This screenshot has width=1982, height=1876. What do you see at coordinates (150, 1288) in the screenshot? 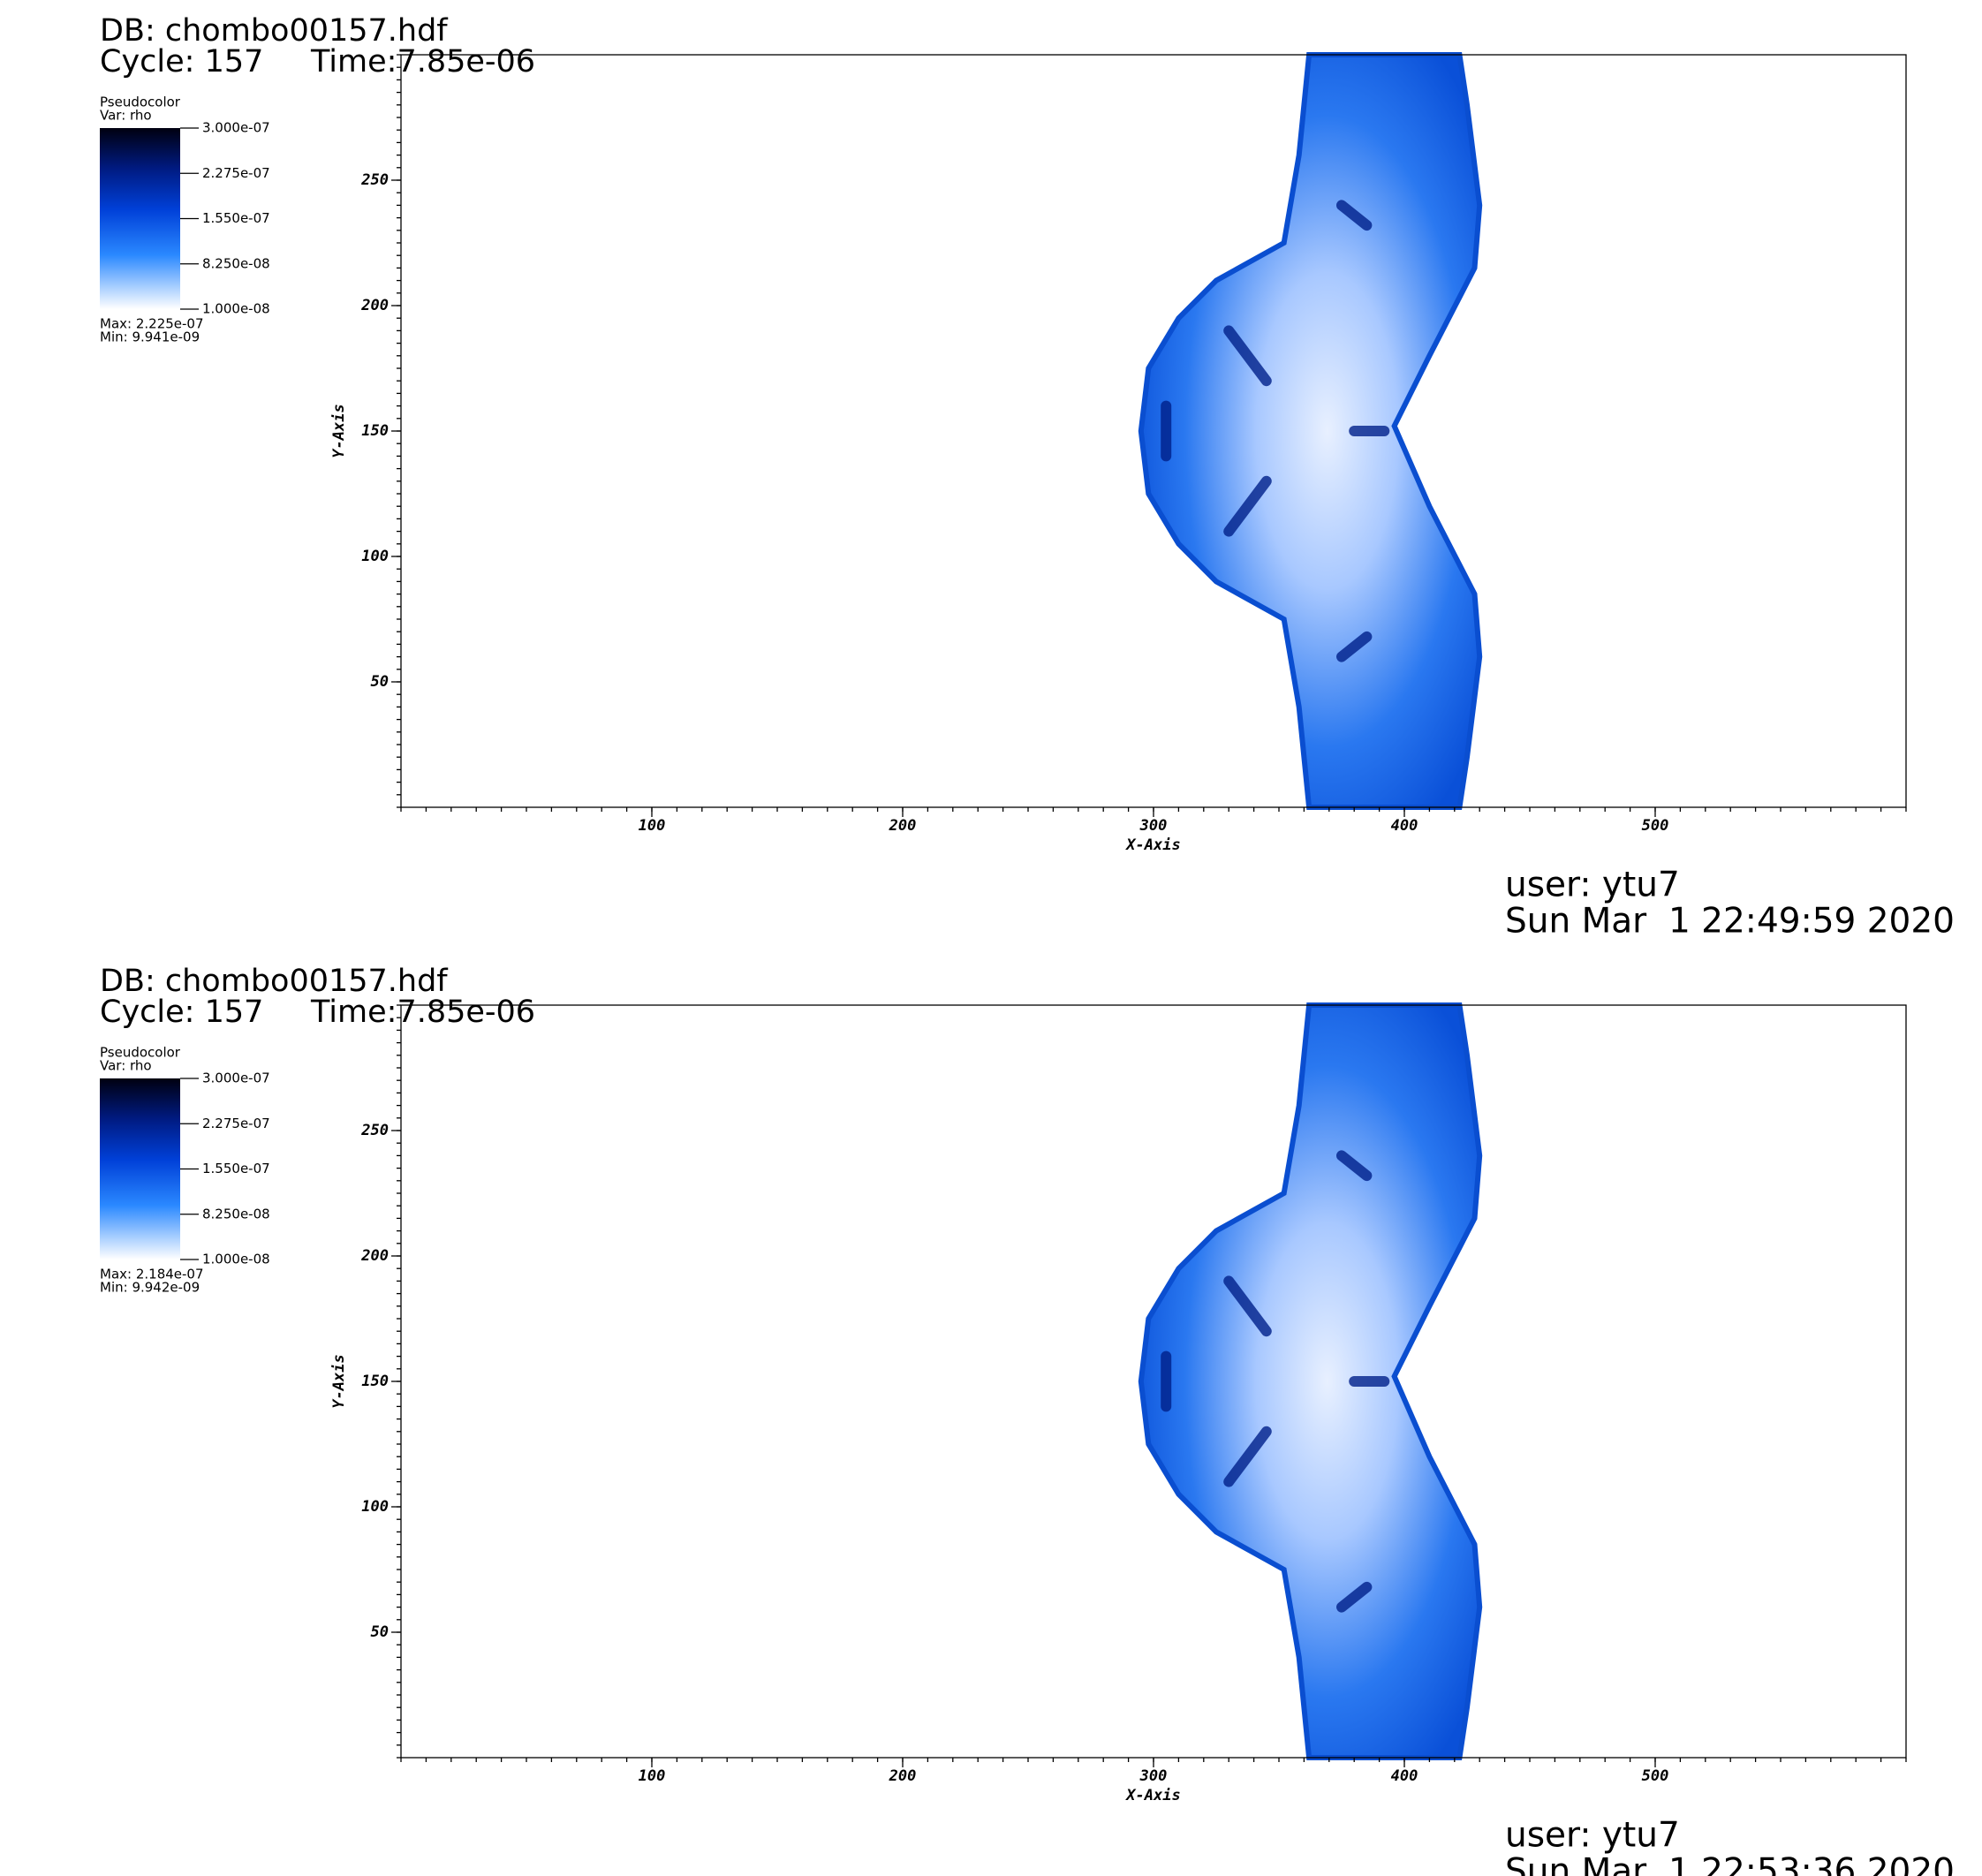
I see `legend-min: Min: 9.942e-09` at bounding box center [150, 1288].